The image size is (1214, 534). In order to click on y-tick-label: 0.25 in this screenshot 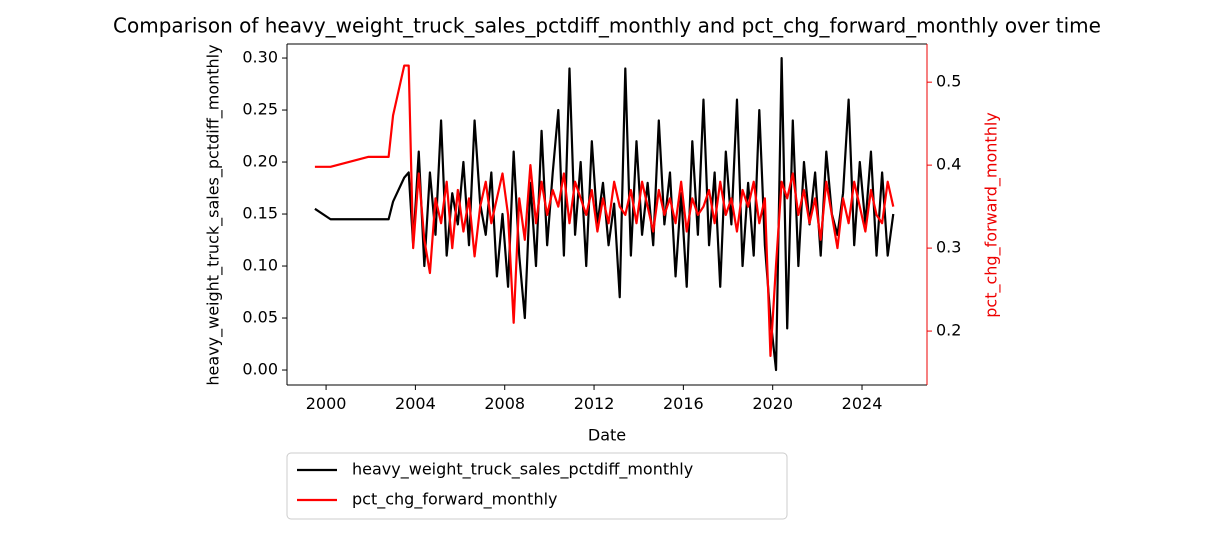, I will do `click(260, 109)`.